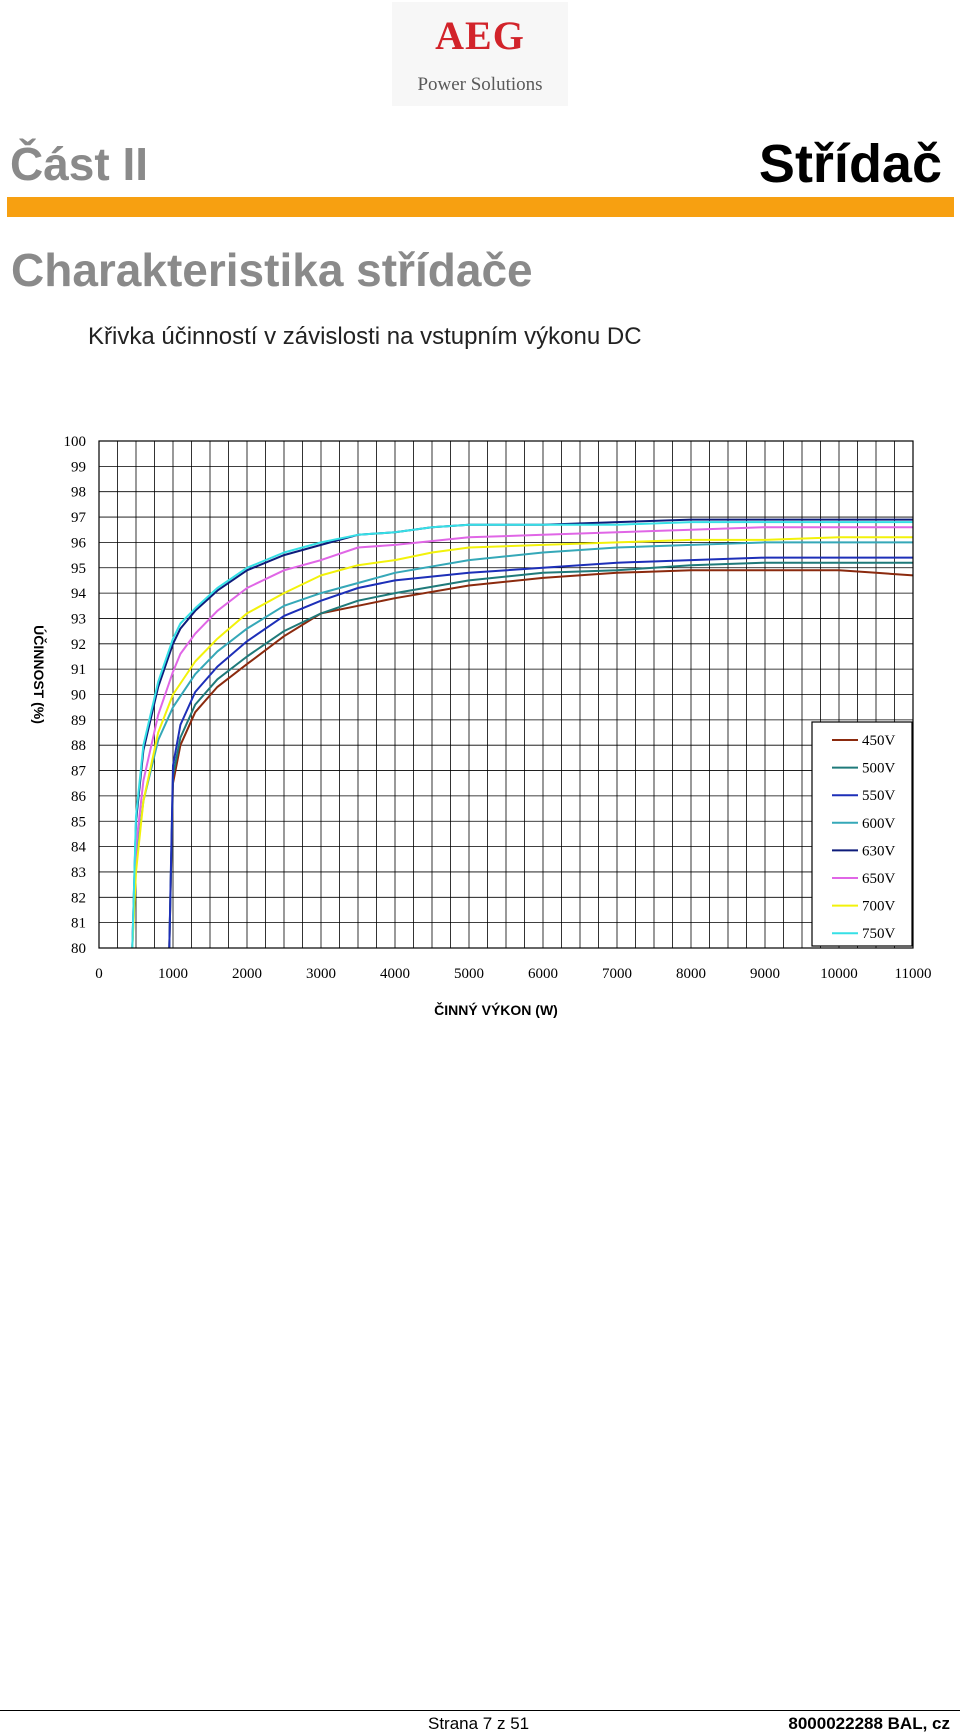  What do you see at coordinates (879, 824) in the screenshot?
I see `legend-label: 600V` at bounding box center [879, 824].